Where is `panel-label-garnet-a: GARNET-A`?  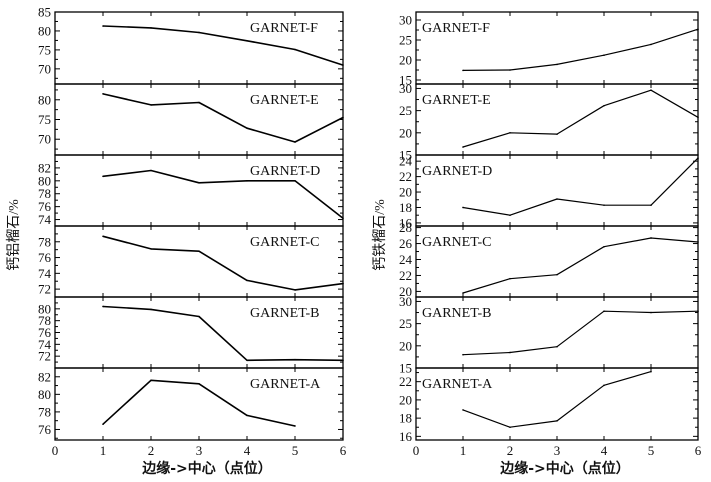 panel-label-garnet-a: GARNET-A is located at coordinates (457, 384).